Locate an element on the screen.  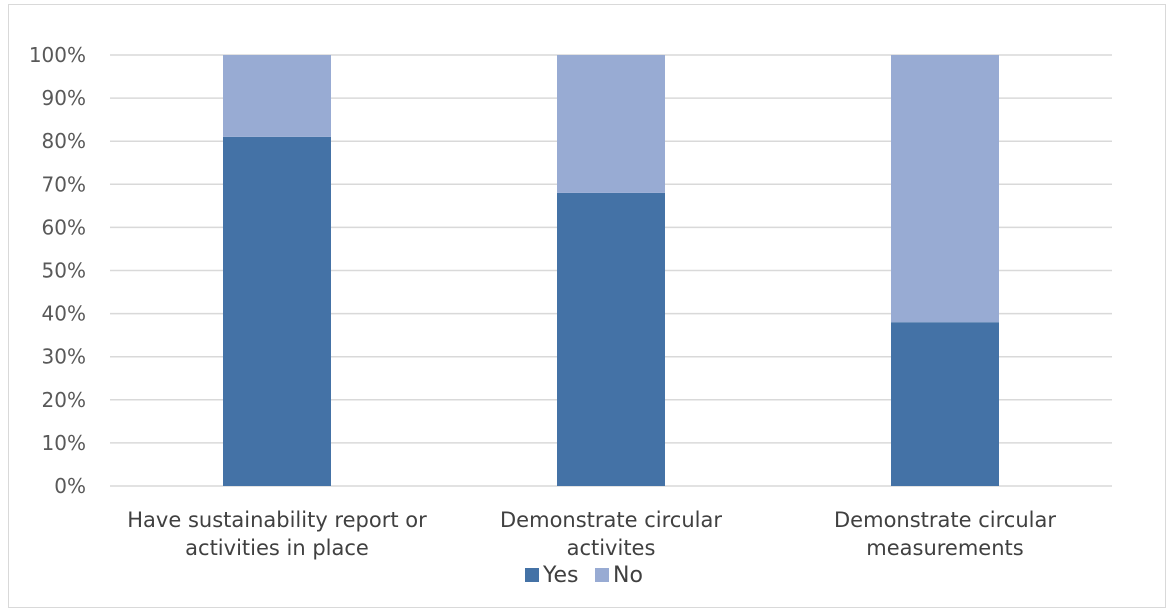
y-tick-label: 90% is located at coordinates (64, 98).